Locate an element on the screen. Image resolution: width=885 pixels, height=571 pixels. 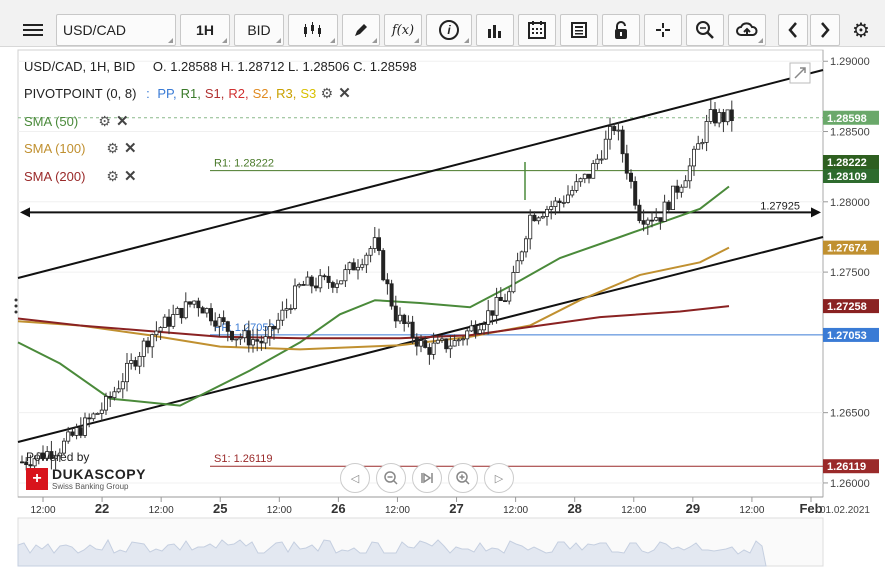
timeframe-selector: 1H is located at coordinates (205, 30).